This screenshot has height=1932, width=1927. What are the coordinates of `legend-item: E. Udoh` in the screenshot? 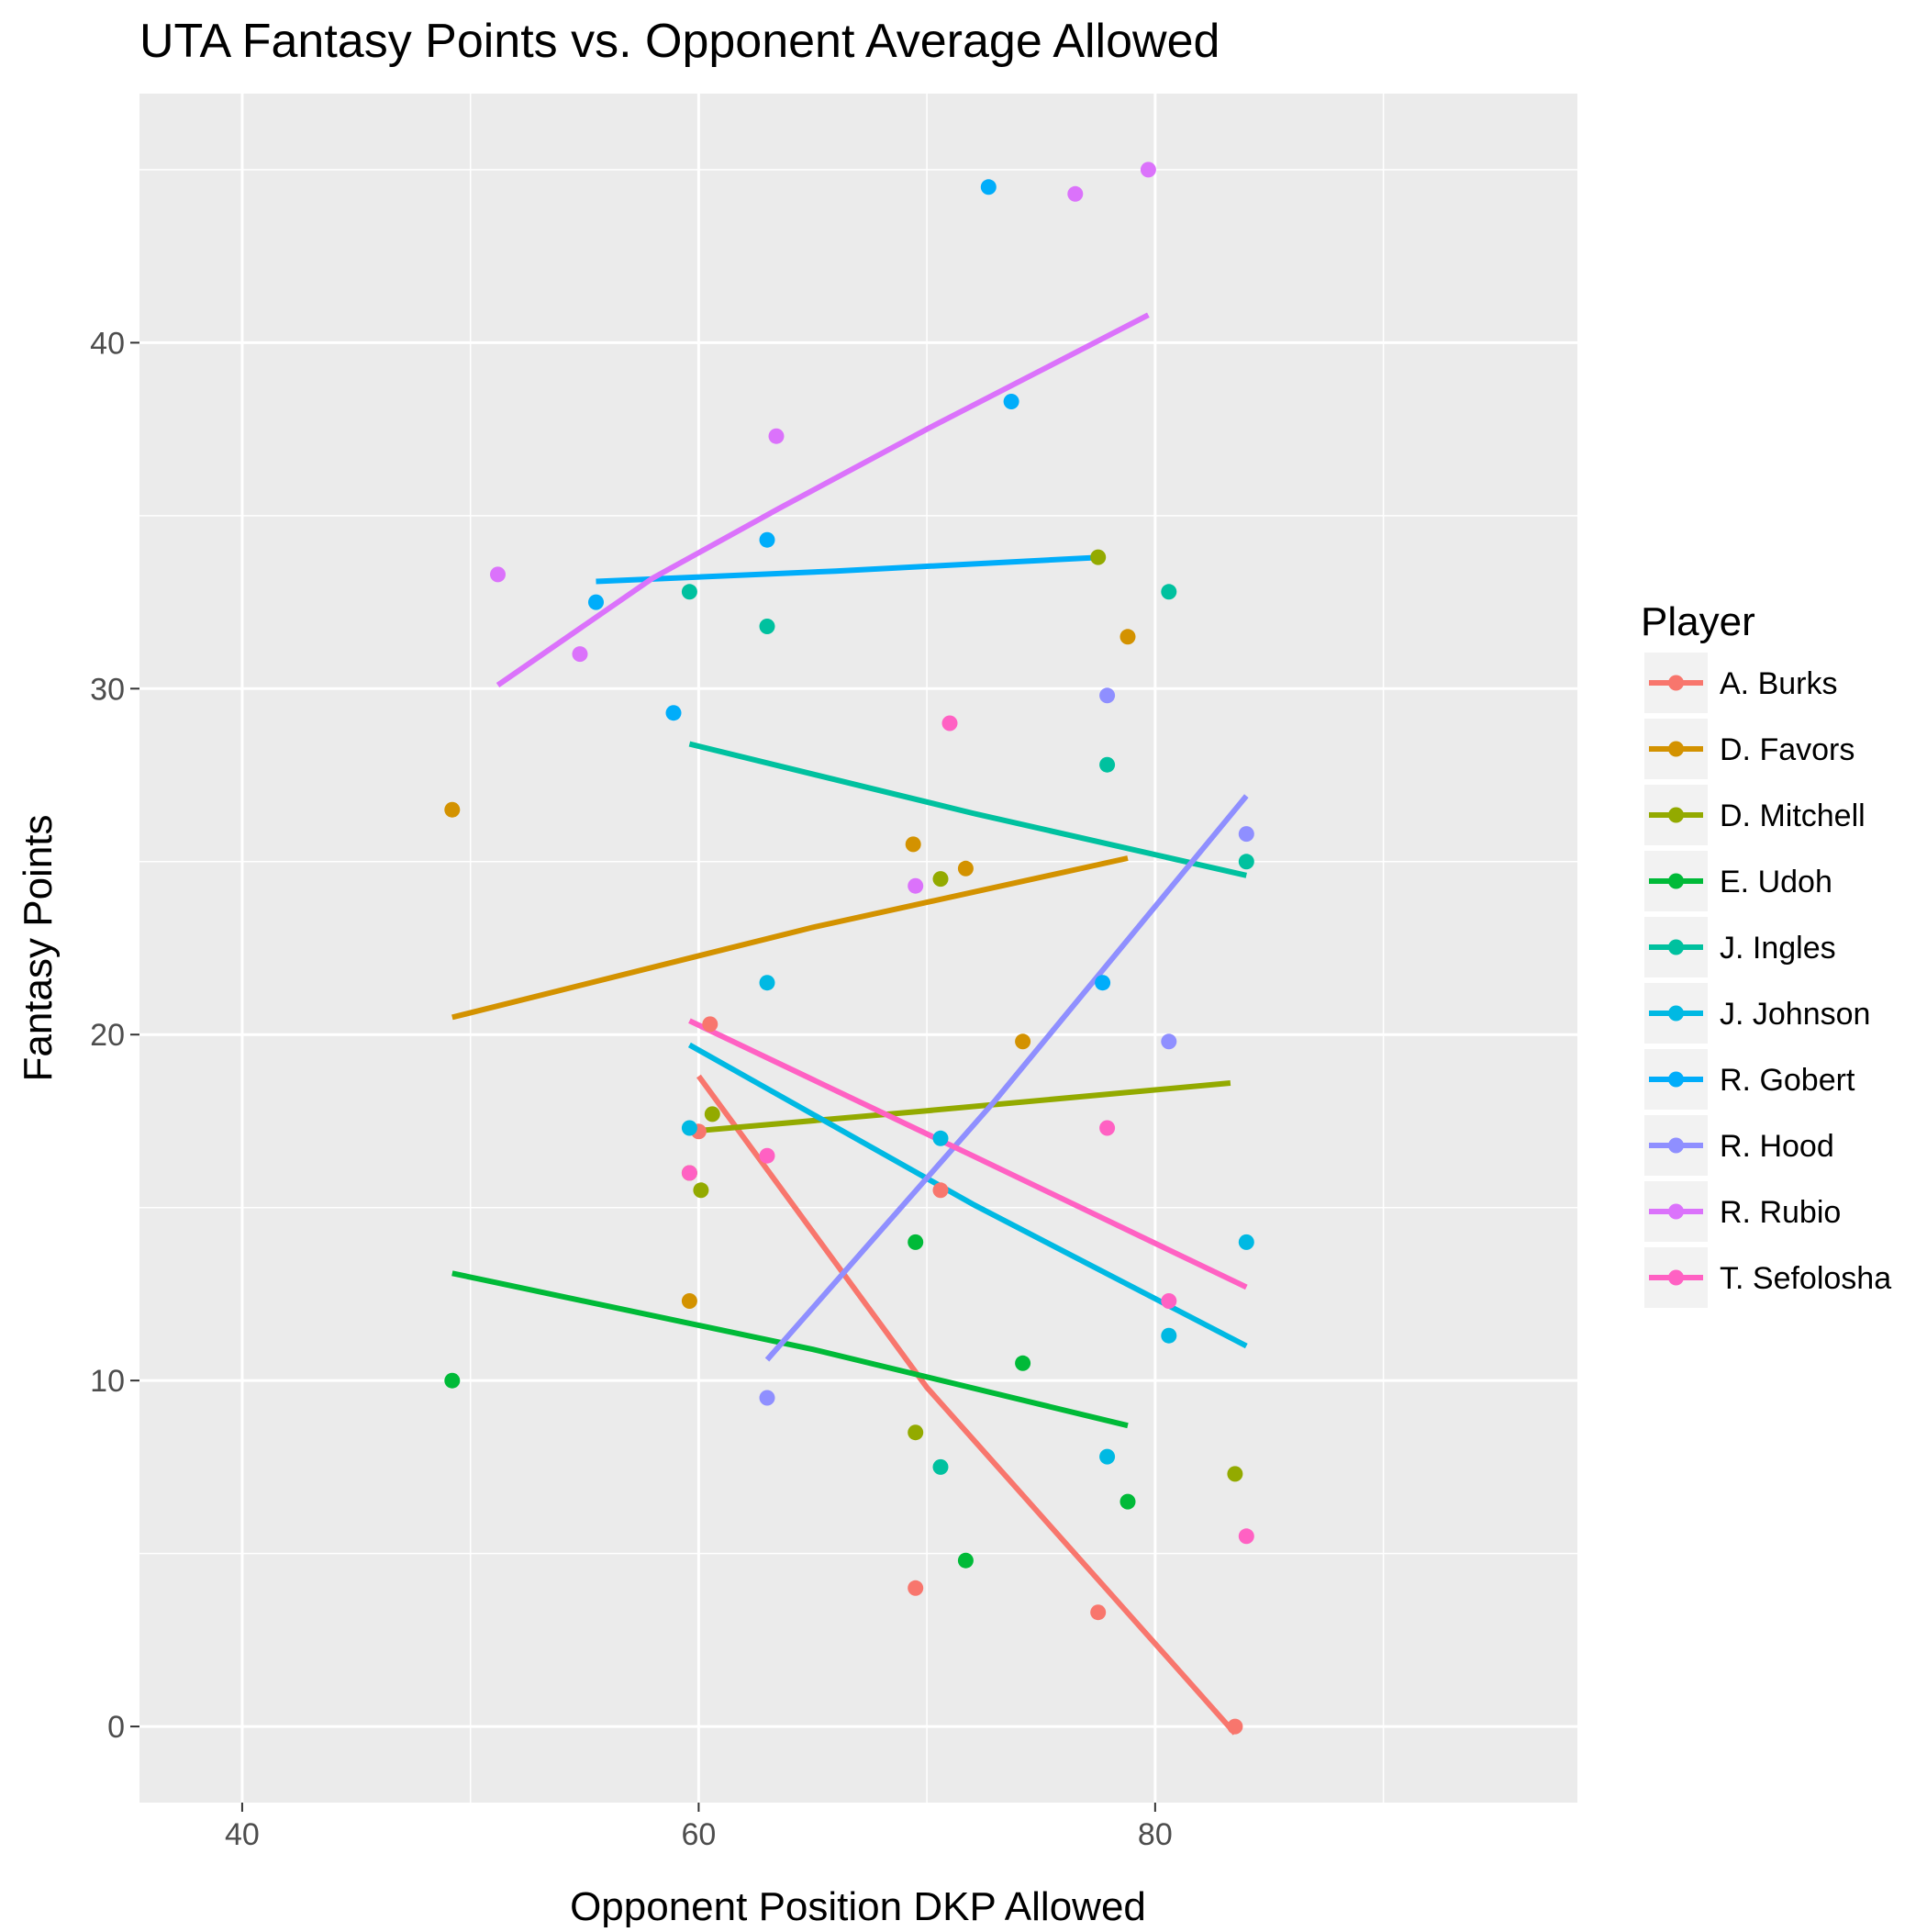 It's located at (1738, 881).